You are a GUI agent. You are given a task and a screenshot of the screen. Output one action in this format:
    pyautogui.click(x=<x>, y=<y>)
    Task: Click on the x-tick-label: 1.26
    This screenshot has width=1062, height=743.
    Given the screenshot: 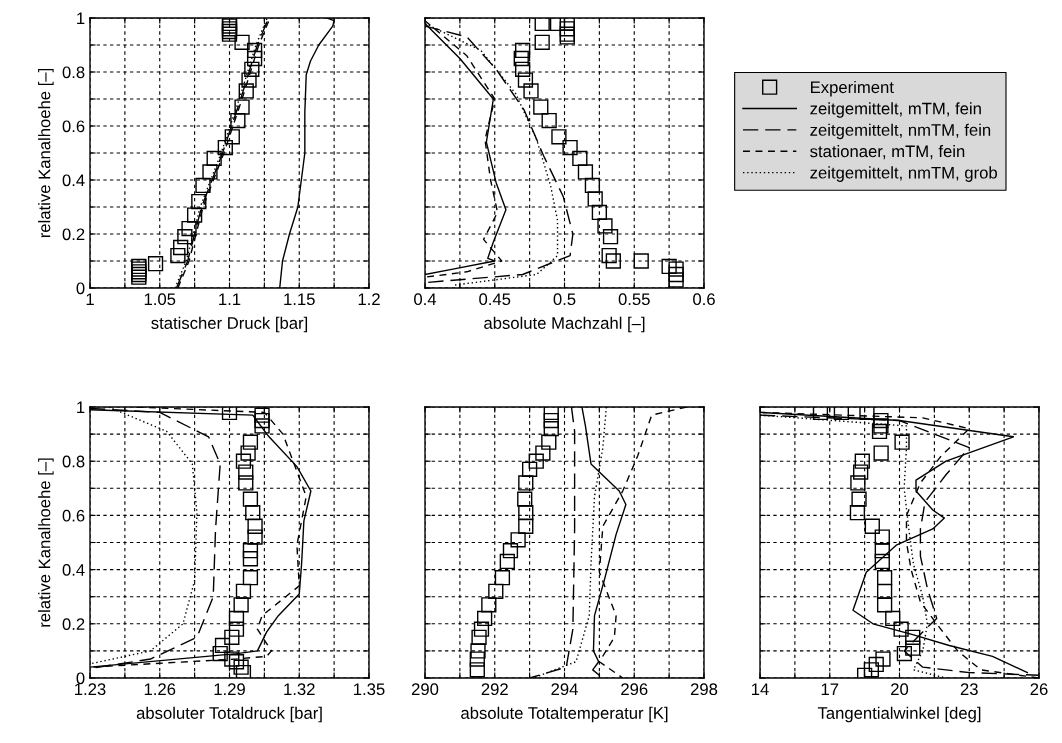 What is the action you would take?
    pyautogui.click(x=160, y=689)
    